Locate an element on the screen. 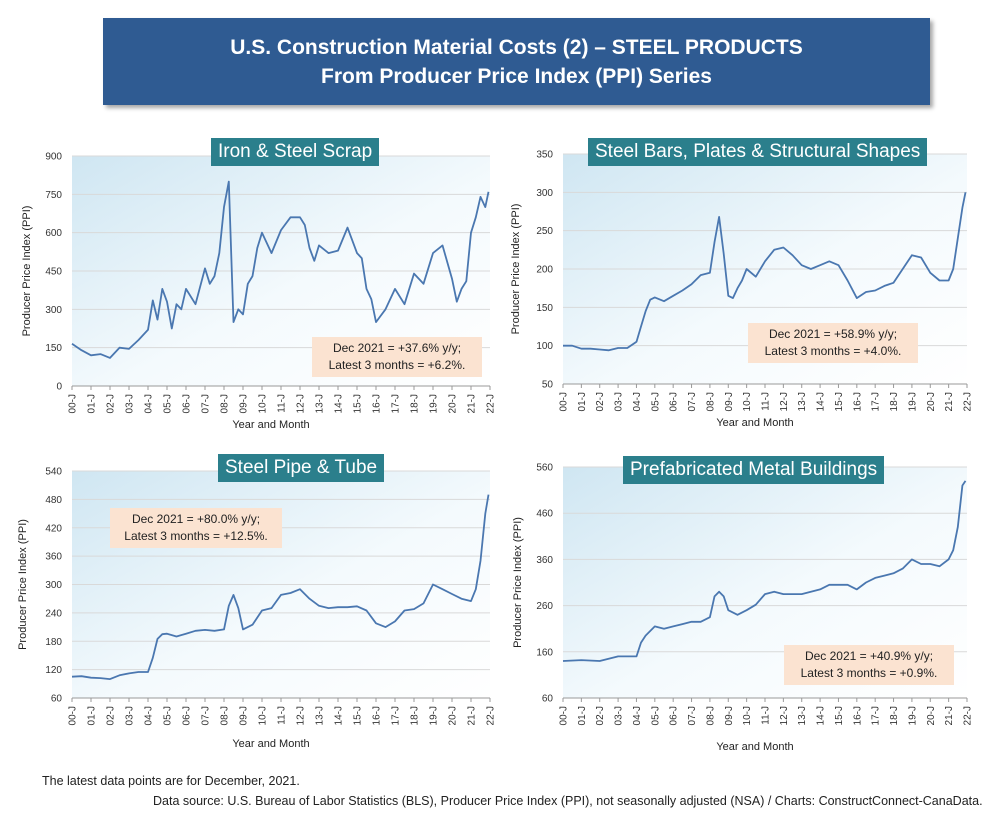 Image resolution: width=997 pixels, height=817 pixels. y-tick-label: 180 is located at coordinates (53, 642).